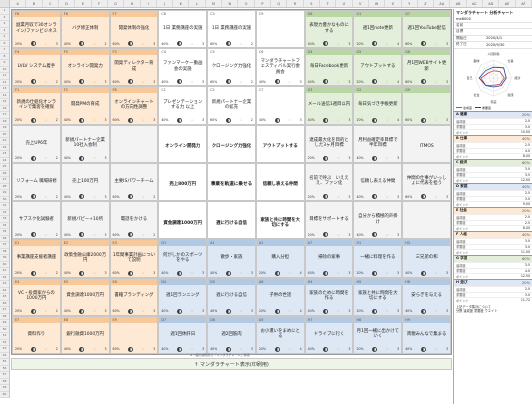 The width and height of the screenshot is (532, 404). I want to click on row-header: 5, so click(4, 37).